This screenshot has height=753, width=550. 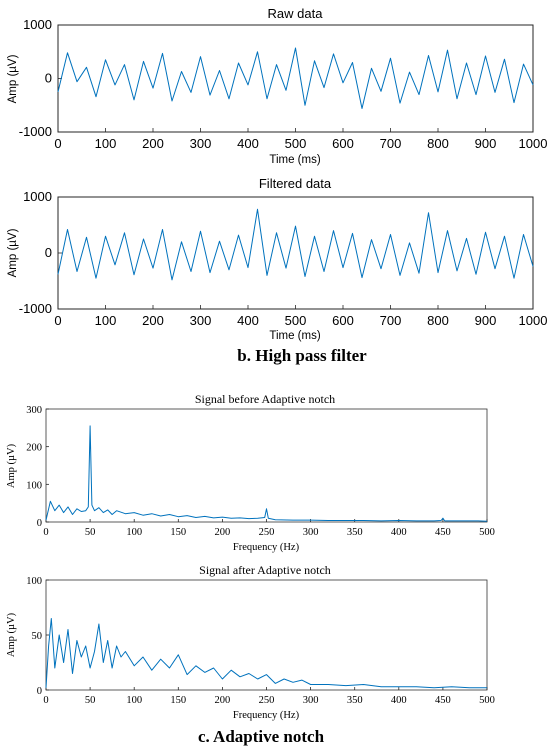 I want to click on chart-title: Signal before Adaptive notch, so click(x=265, y=399).